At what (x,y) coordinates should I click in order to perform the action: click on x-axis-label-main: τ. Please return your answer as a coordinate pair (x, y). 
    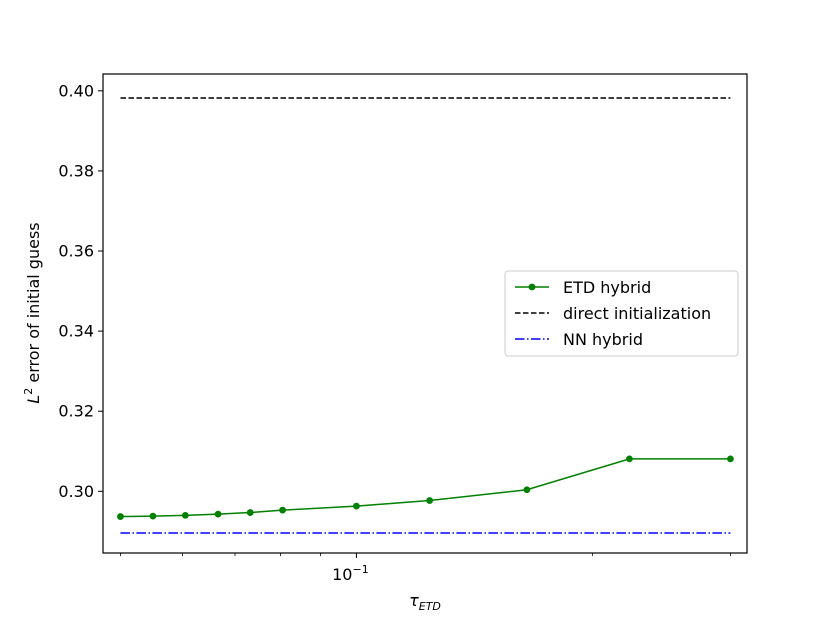
    Looking at the image, I should click on (414, 600).